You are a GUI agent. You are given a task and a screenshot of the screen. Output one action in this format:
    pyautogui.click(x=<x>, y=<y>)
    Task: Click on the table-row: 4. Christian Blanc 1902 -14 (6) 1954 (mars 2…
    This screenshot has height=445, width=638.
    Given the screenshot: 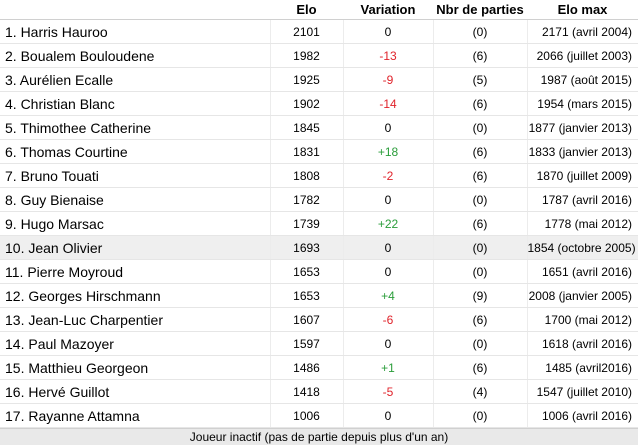 What is the action you would take?
    pyautogui.click(x=319, y=103)
    